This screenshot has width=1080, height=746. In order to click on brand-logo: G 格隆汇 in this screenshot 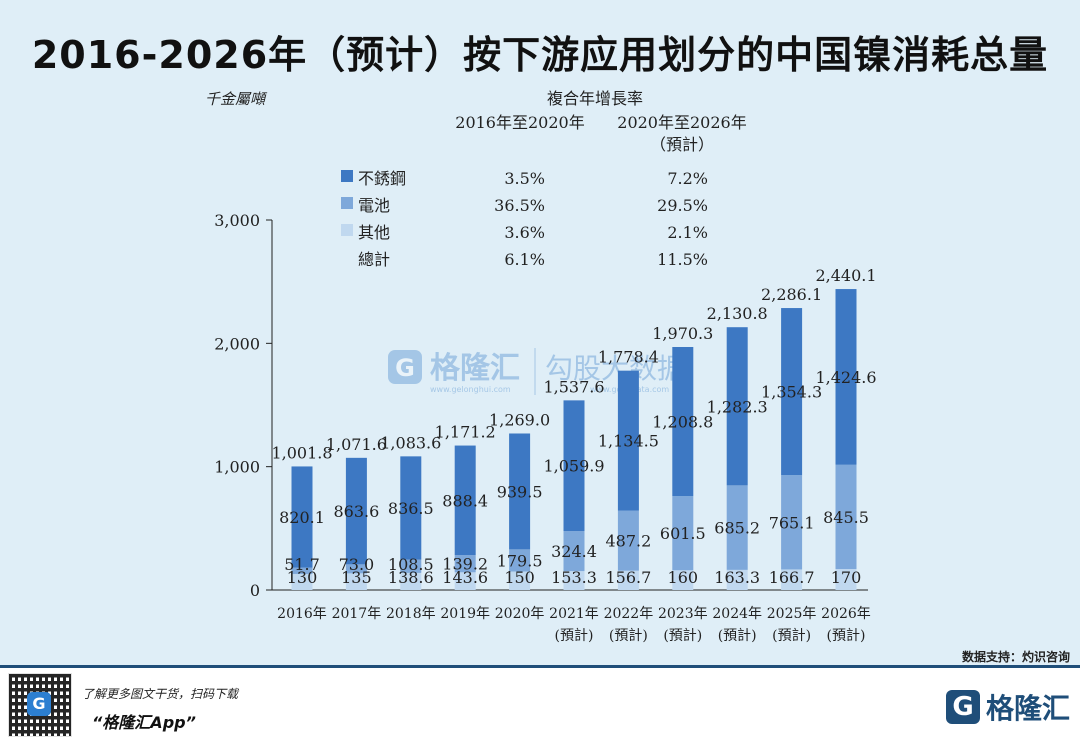, I will do `click(1007, 707)`.